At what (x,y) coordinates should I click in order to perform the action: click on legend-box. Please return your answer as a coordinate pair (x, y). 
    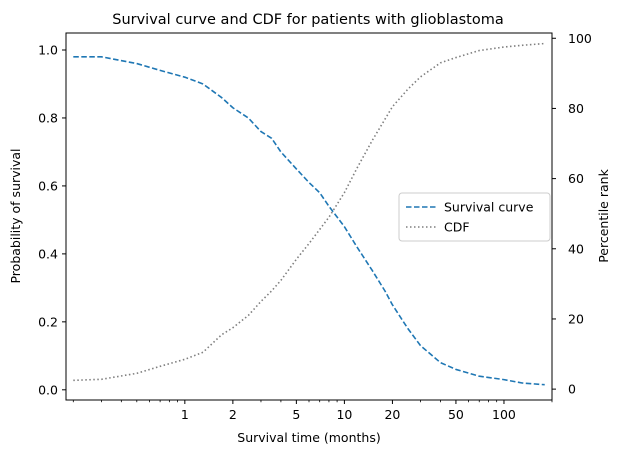
    Looking at the image, I should click on (474, 217).